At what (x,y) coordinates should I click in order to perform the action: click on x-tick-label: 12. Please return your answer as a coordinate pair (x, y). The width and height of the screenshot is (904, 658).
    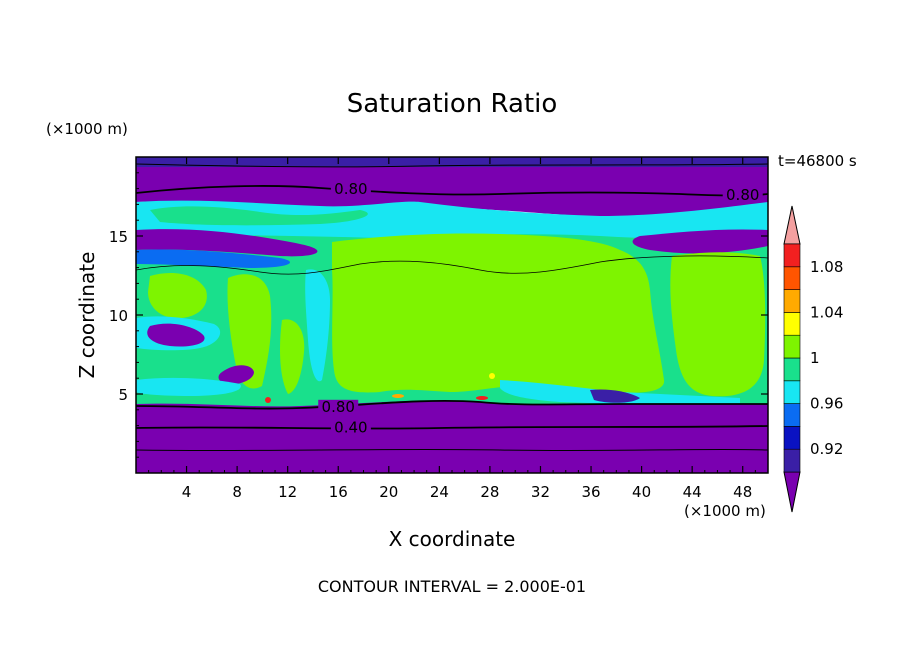
    Looking at the image, I should click on (287, 492).